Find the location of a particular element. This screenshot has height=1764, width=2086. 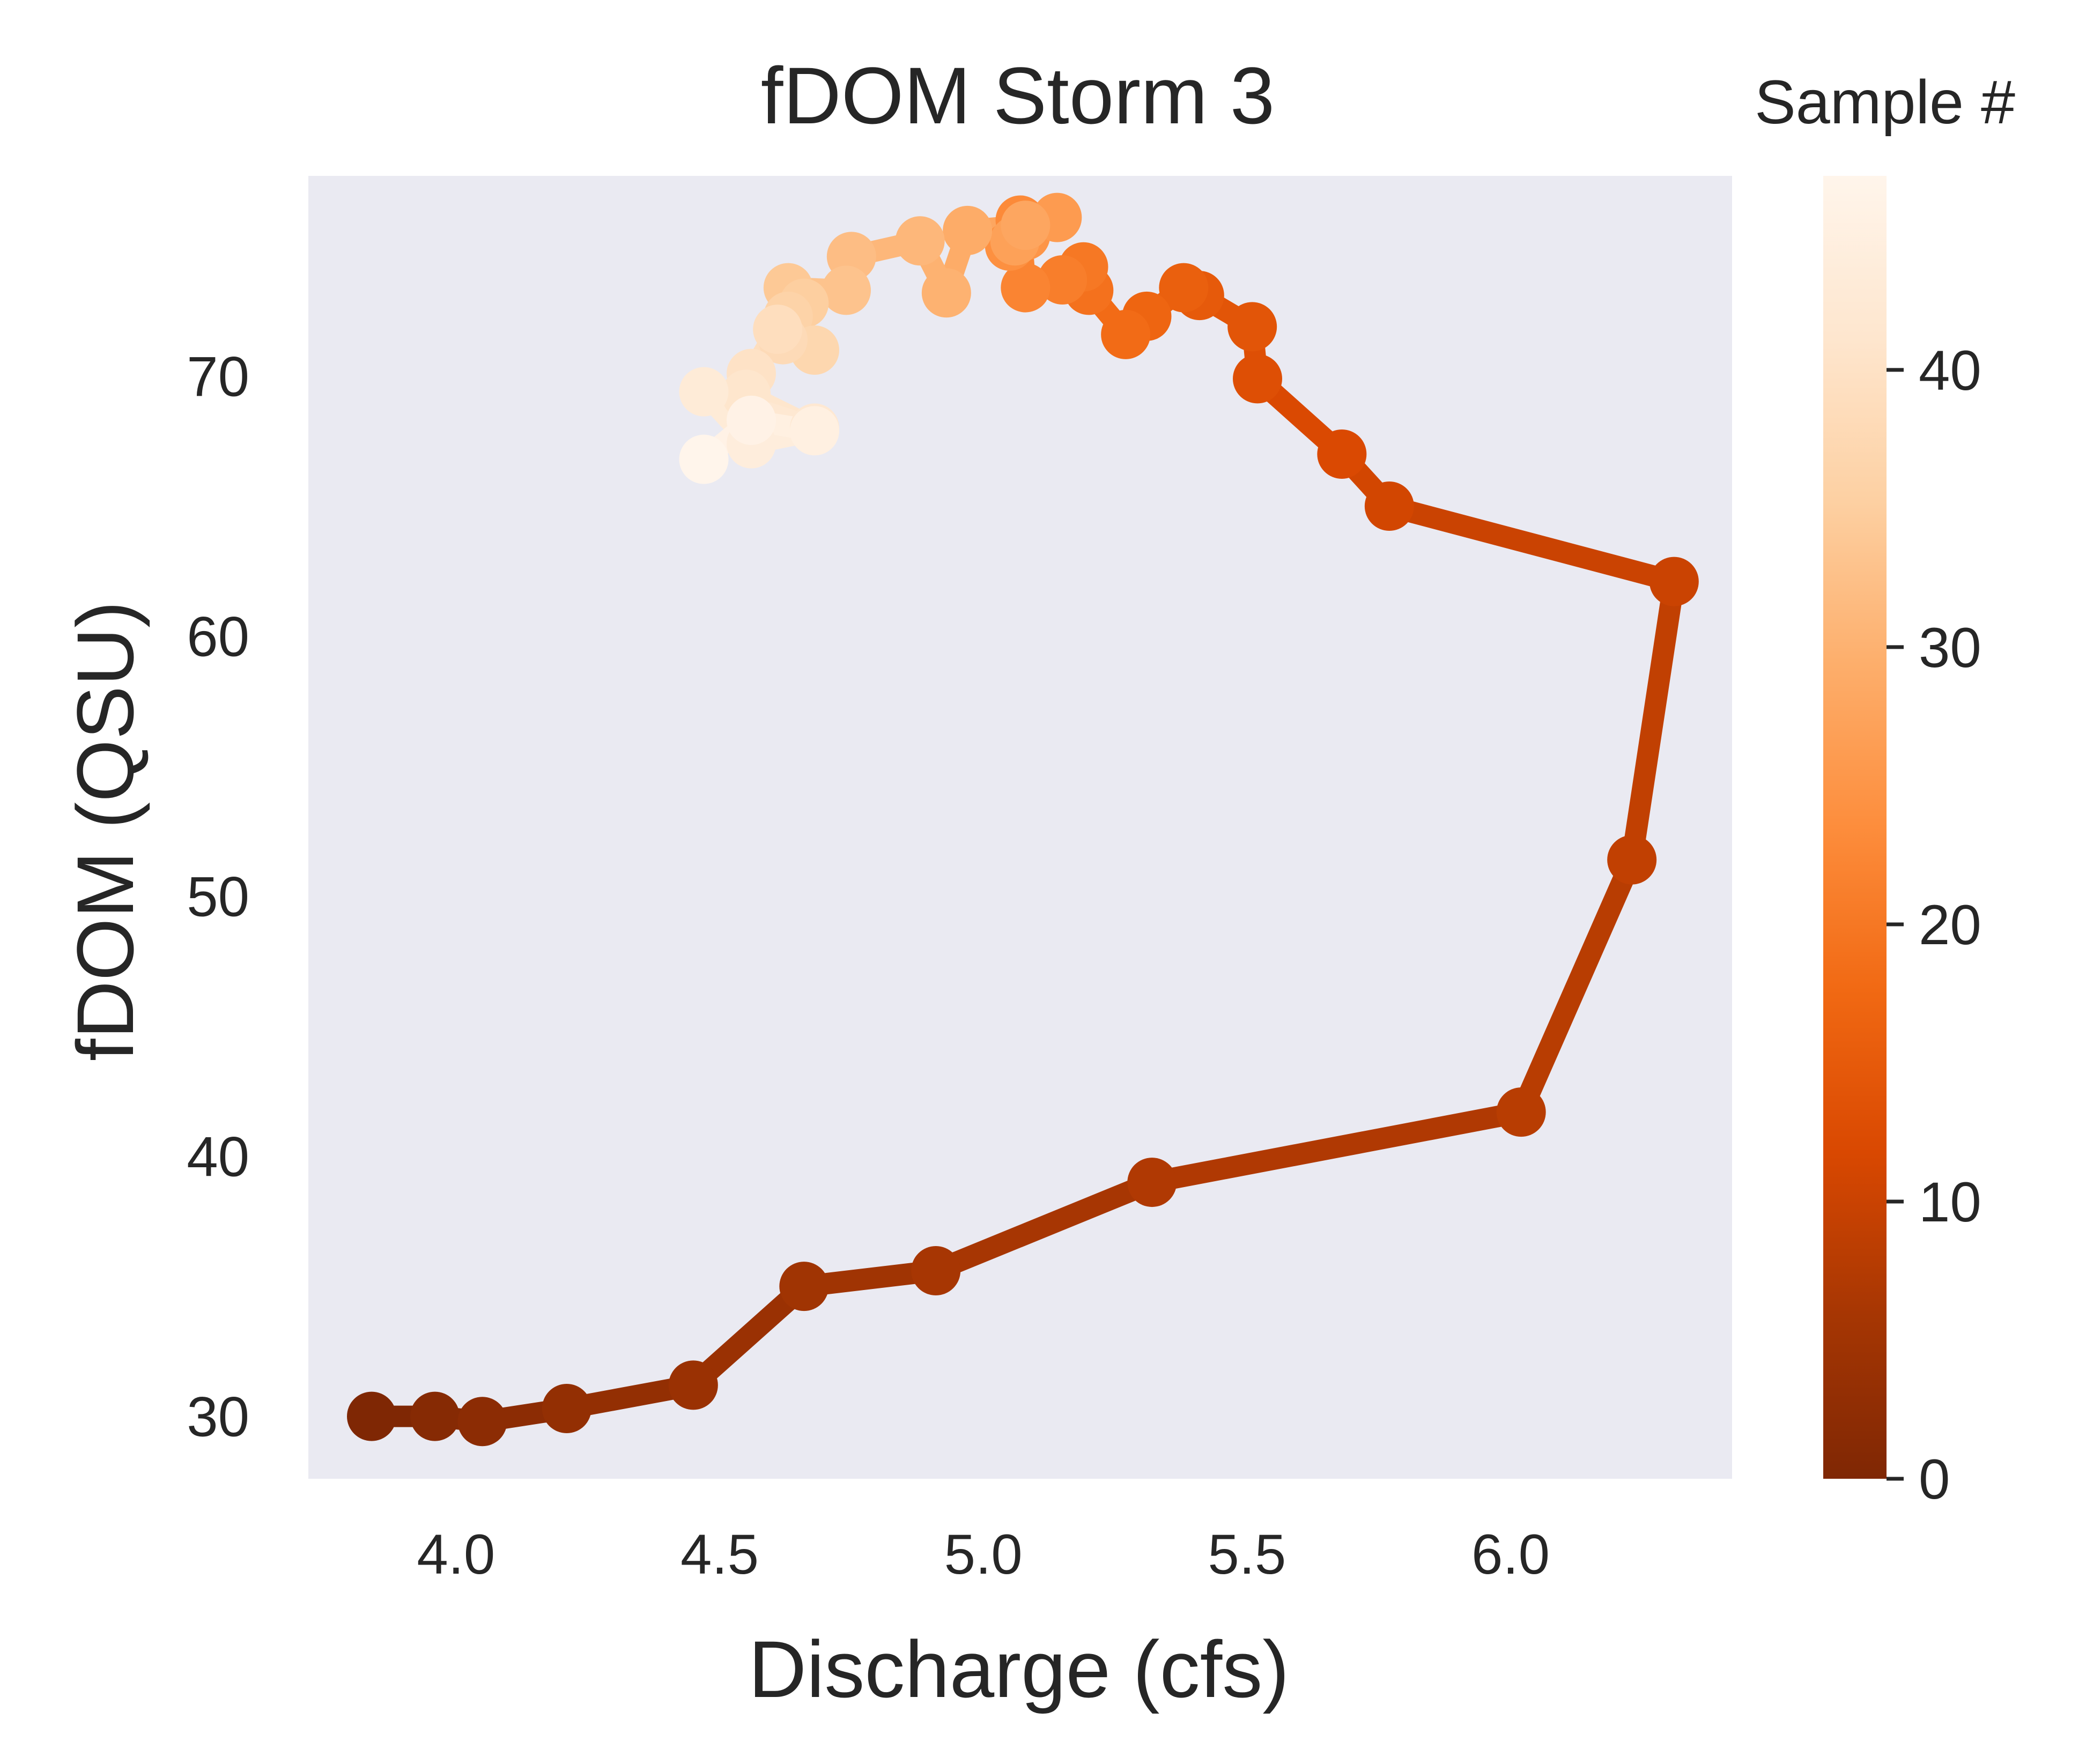

y-axis-label: fDOM (QSU) is located at coordinates (105, 831).